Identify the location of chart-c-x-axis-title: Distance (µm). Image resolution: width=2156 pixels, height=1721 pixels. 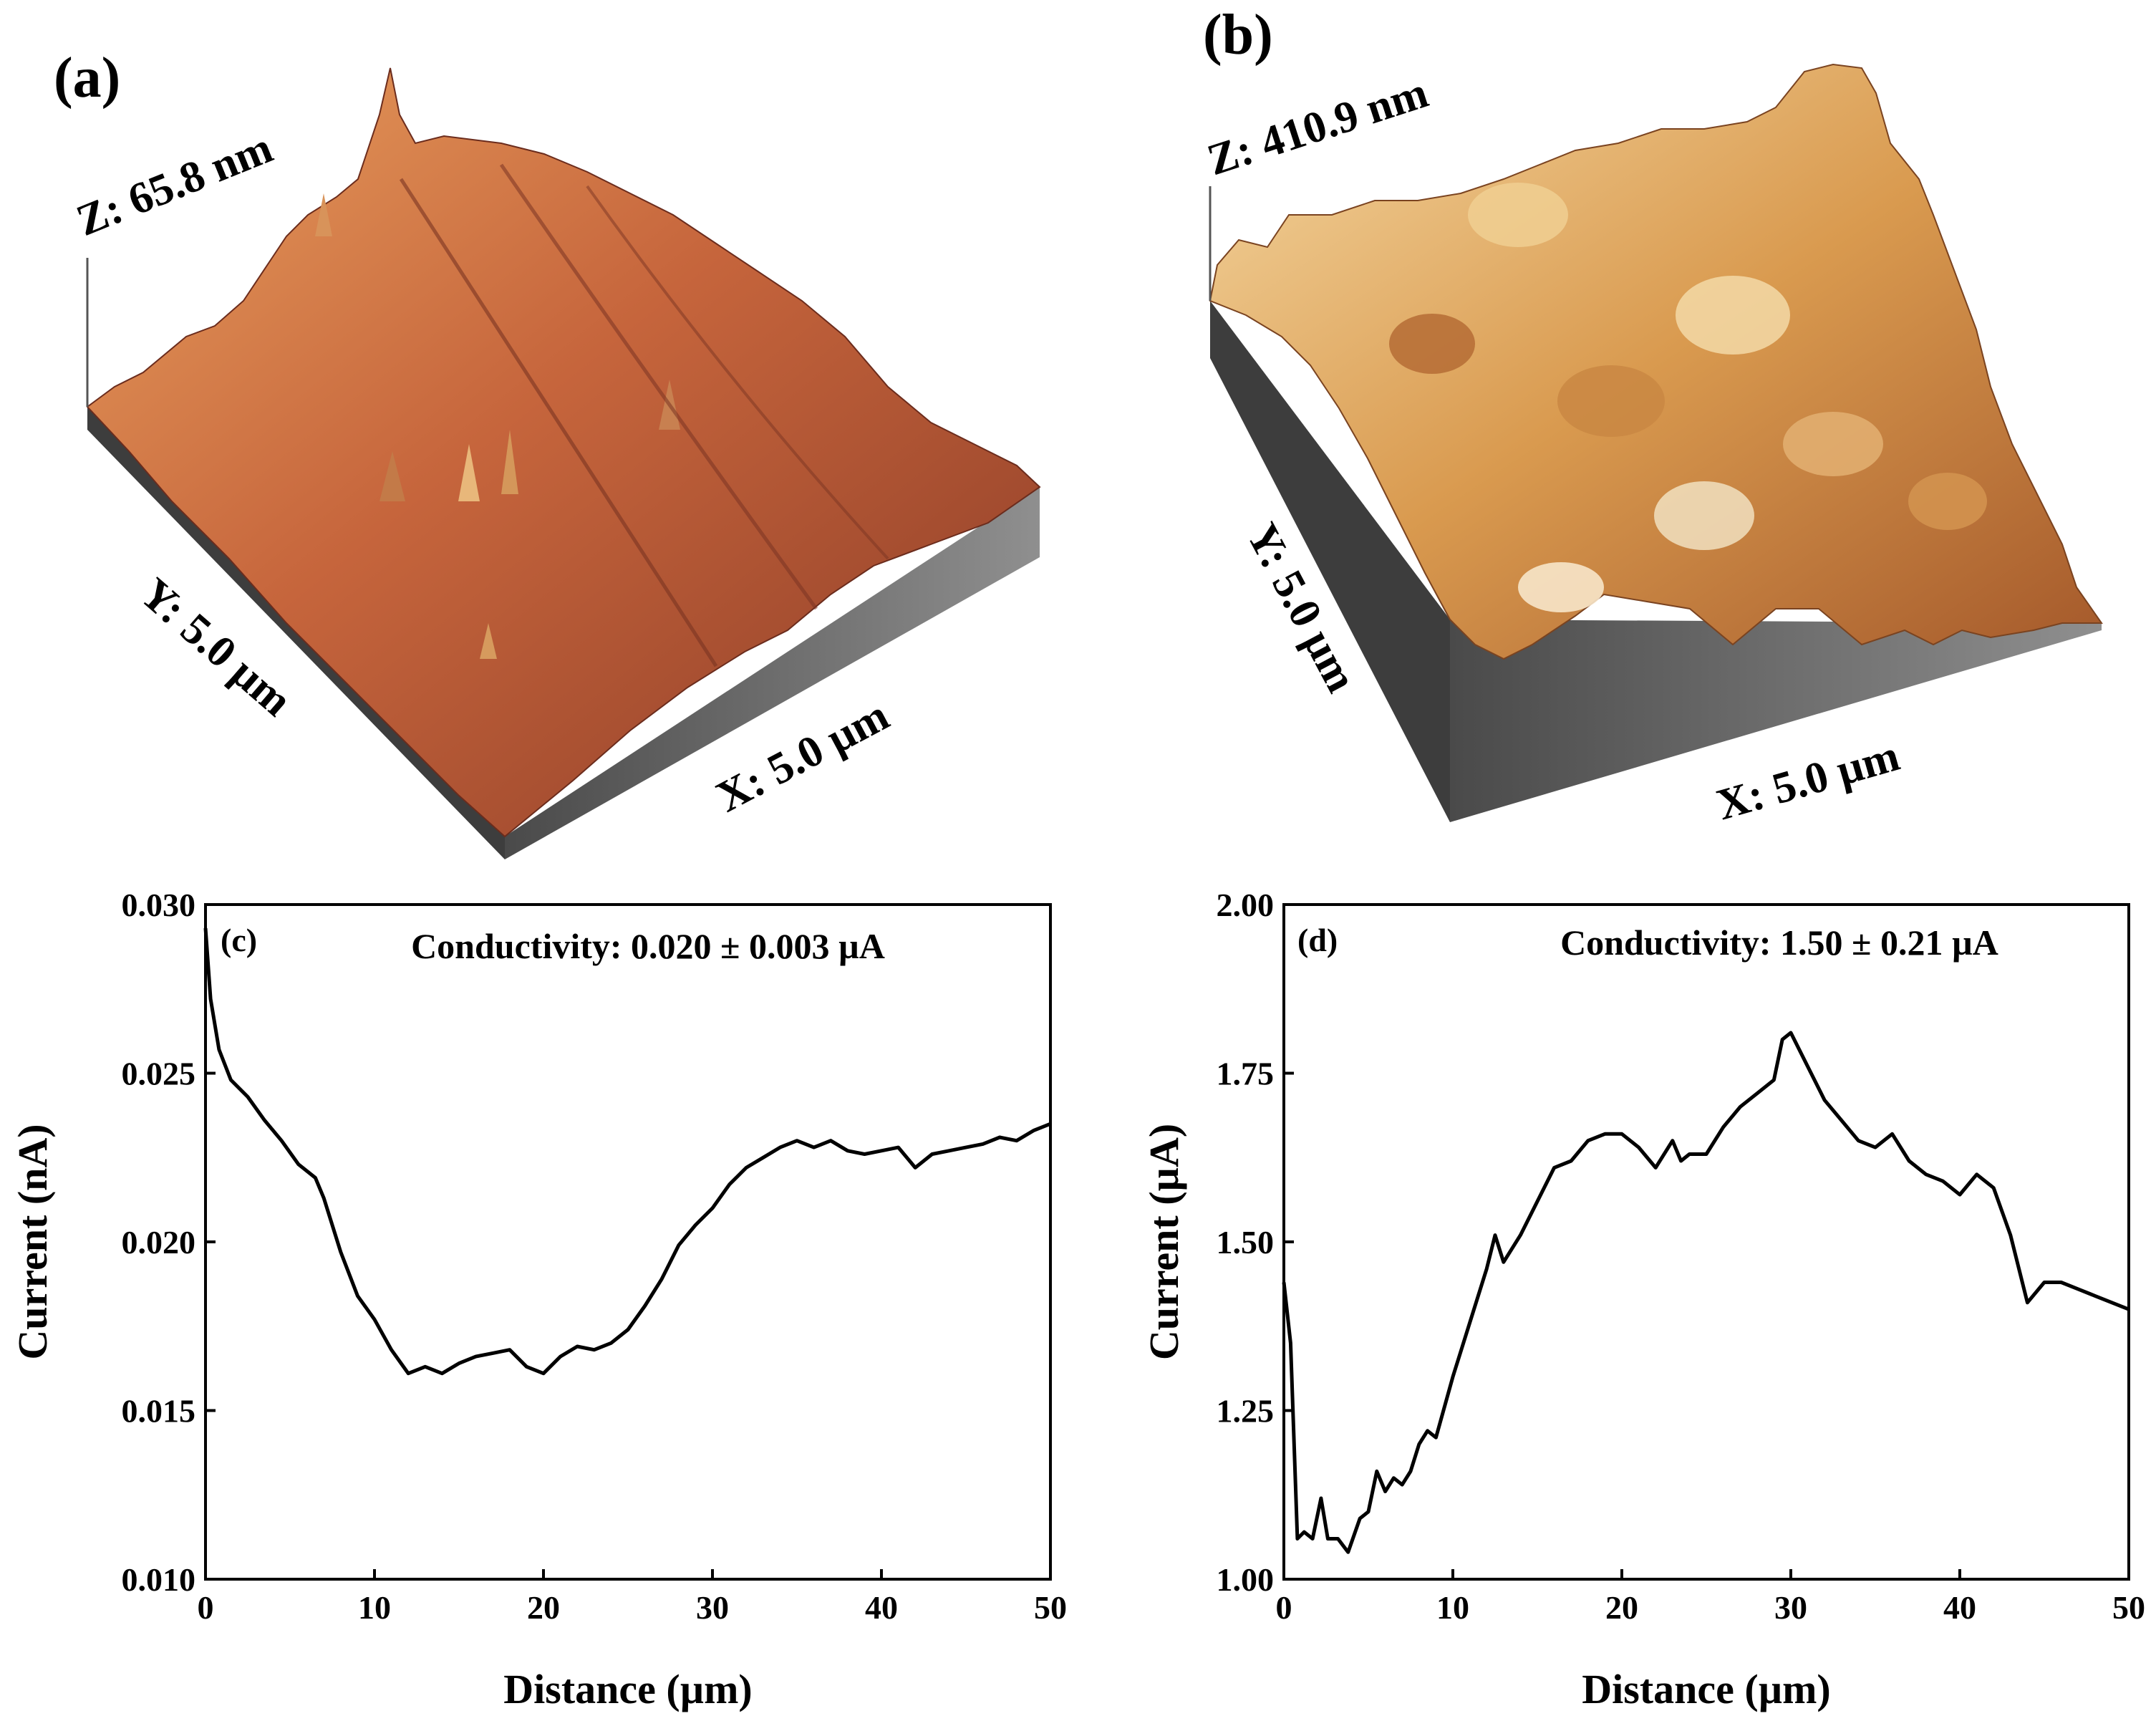
(628, 1689).